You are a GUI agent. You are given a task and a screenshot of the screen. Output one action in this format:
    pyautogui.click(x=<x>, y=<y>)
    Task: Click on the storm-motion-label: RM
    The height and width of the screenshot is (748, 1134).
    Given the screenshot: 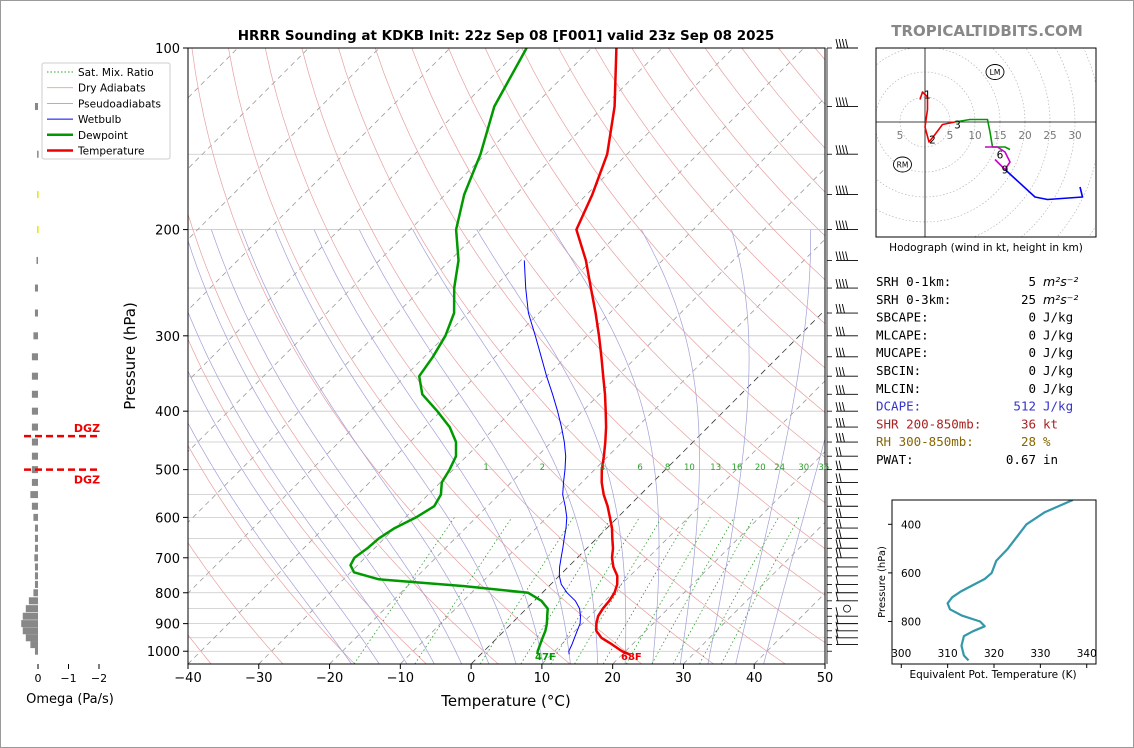 What is the action you would take?
    pyautogui.click(x=903, y=165)
    